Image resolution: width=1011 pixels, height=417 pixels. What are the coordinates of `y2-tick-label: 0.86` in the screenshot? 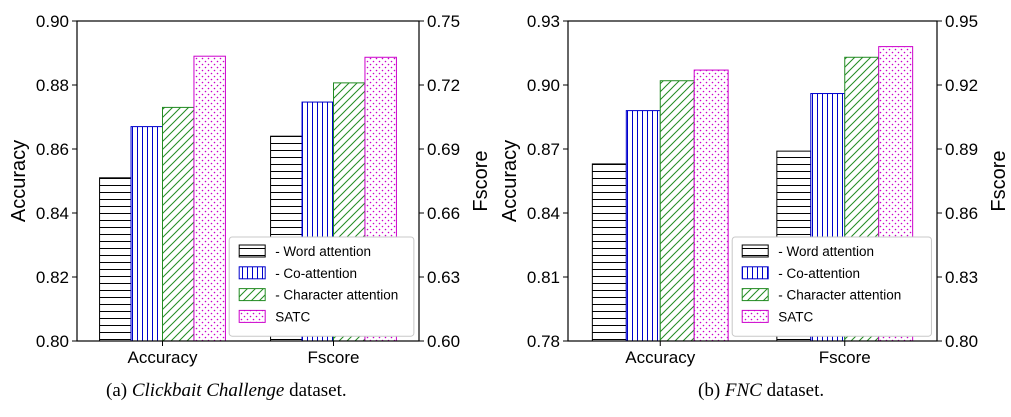 It's located at (961, 213).